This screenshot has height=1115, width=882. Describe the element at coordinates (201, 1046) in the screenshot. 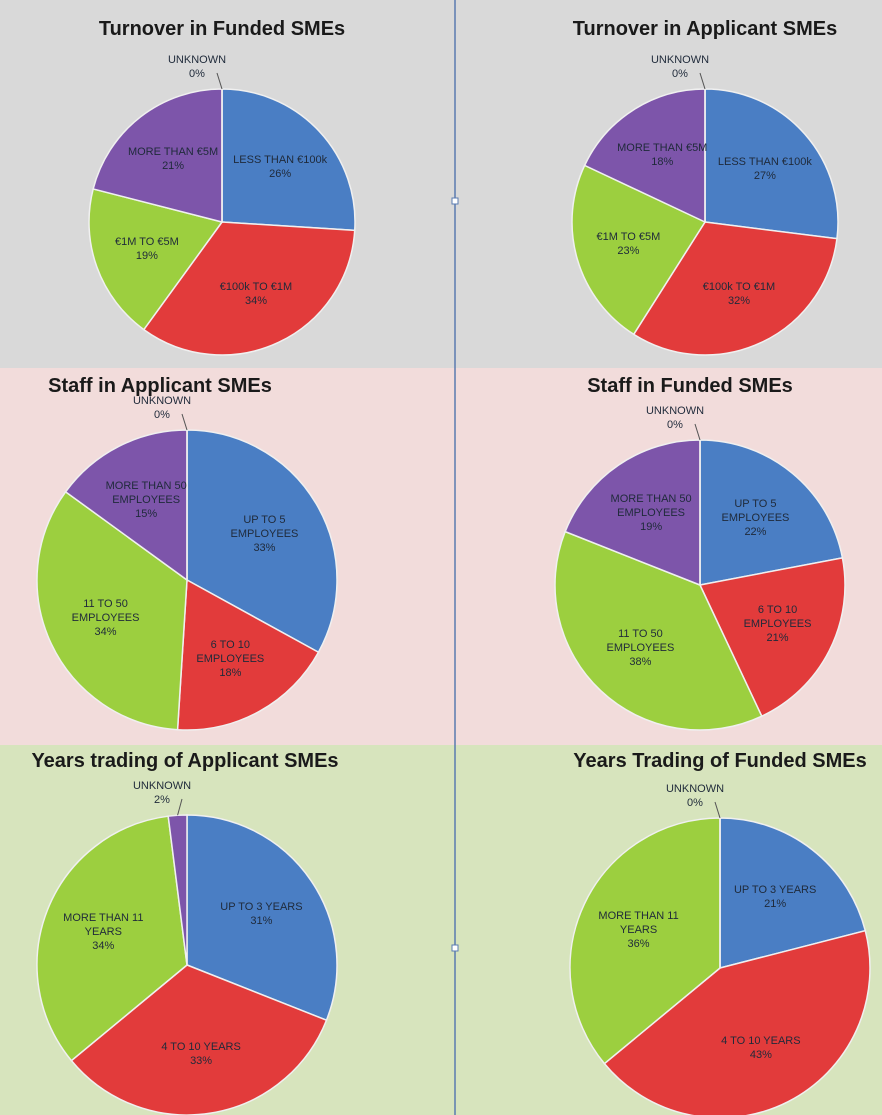

I see `category-label: 4 TO 10 YEARS` at that location.